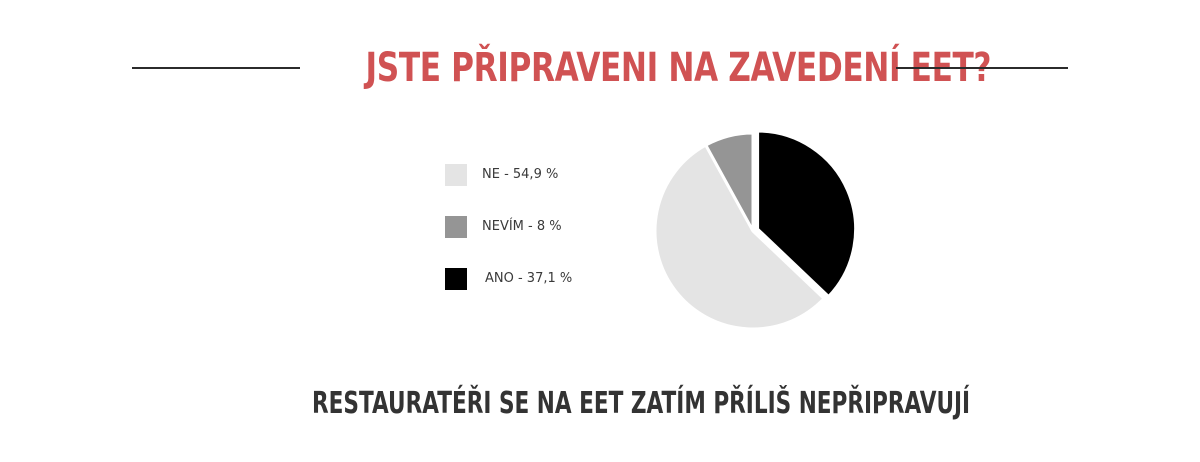 The width and height of the screenshot is (1200, 462). What do you see at coordinates (520, 174) in the screenshot?
I see `legend-label-ne: NE - 54,9 %` at bounding box center [520, 174].